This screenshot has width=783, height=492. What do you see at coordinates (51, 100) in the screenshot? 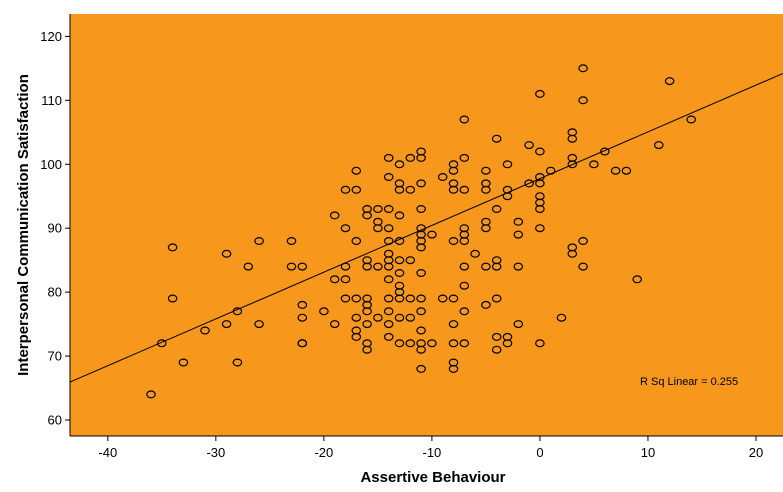
I see `y-tick-label: 110` at bounding box center [51, 100].